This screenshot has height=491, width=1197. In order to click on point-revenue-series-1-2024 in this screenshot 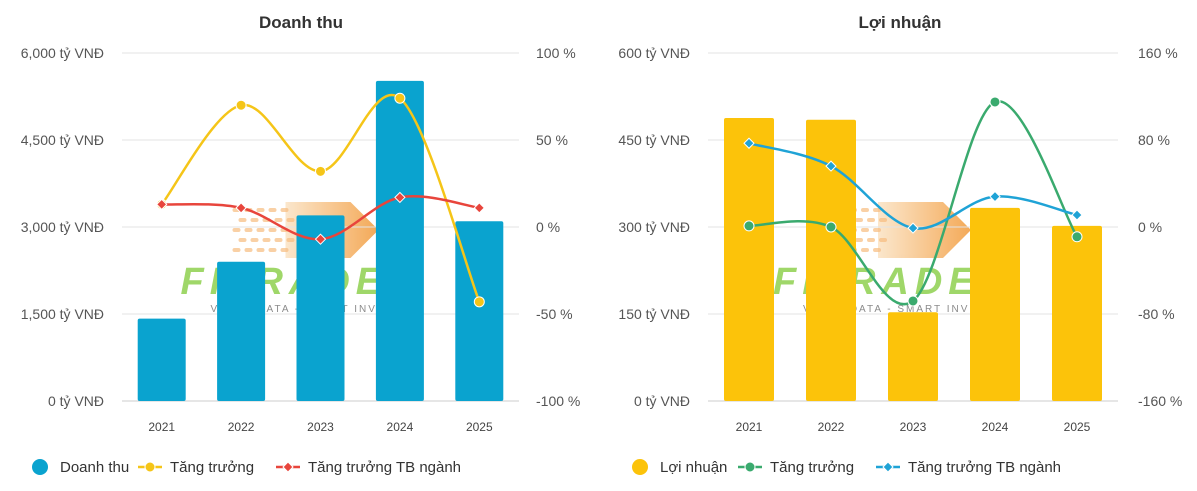, I will do `click(400, 98)`.